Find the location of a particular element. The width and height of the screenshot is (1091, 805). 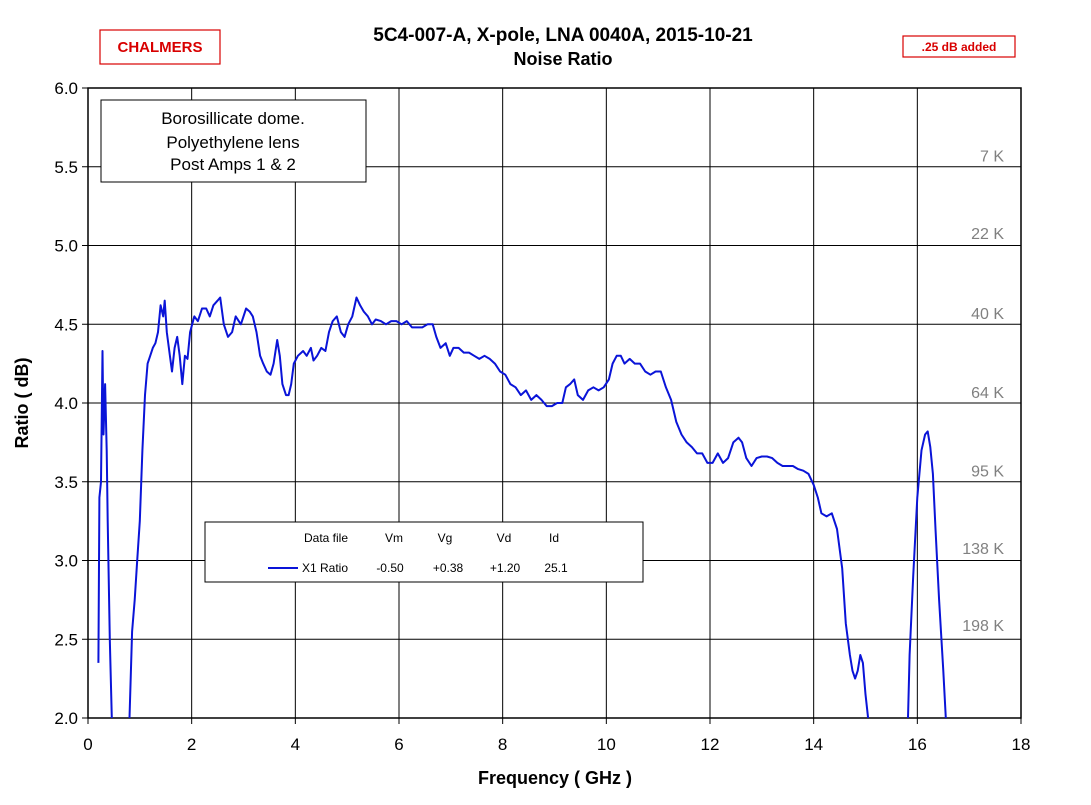

y-tick-label: 4.5 is located at coordinates (66, 324).